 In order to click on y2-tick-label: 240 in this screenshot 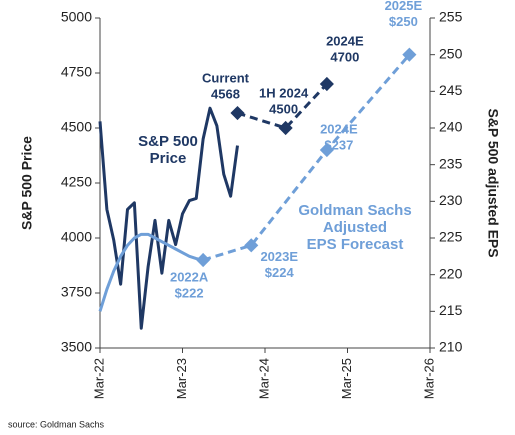, I will do `click(451, 127)`.